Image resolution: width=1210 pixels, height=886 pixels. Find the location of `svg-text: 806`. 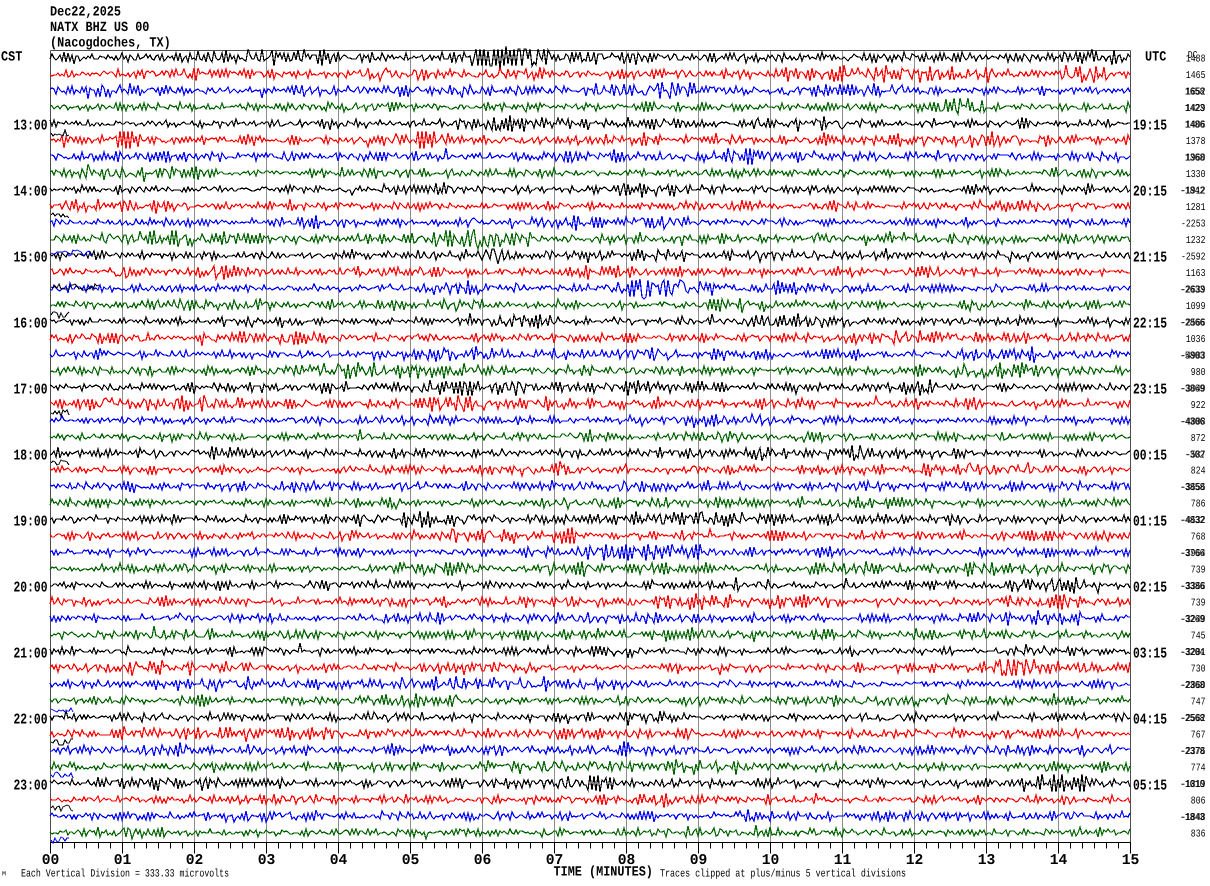

svg-text: 806 is located at coordinates (1198, 802).